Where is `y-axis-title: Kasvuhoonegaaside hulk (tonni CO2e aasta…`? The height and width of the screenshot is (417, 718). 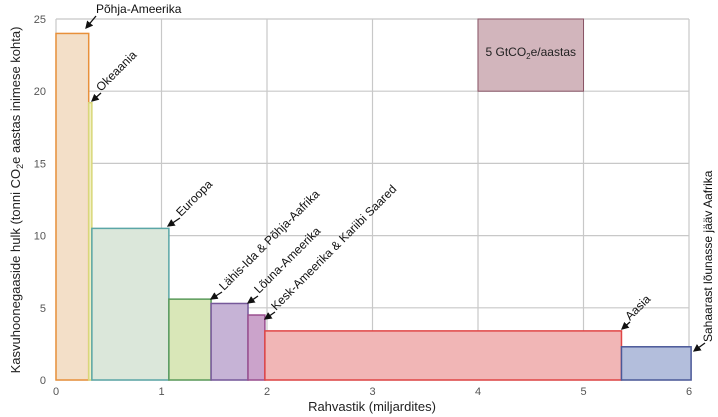 y-axis-title: Kasvuhoonegaaside hulk (tonni CO2e aasta… is located at coordinates (16, 200).